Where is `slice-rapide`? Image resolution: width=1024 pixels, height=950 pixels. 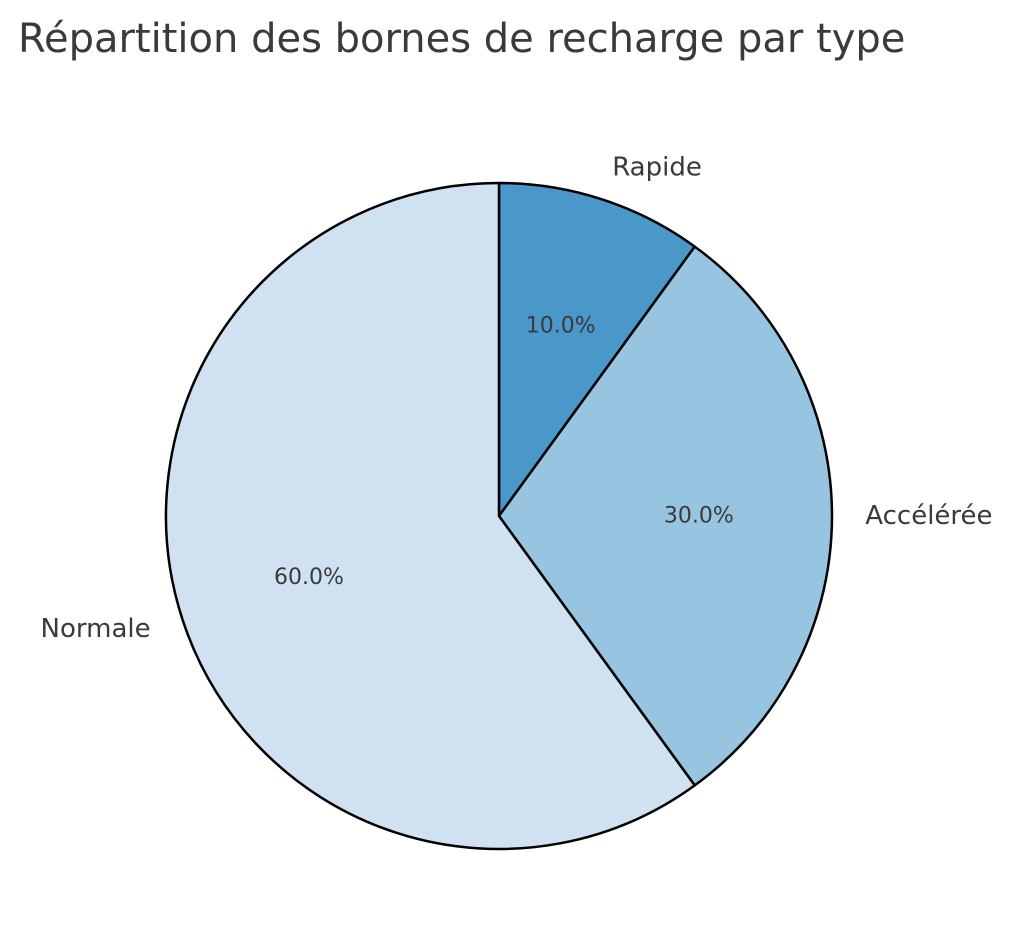
slice-rapide is located at coordinates (596, 349).